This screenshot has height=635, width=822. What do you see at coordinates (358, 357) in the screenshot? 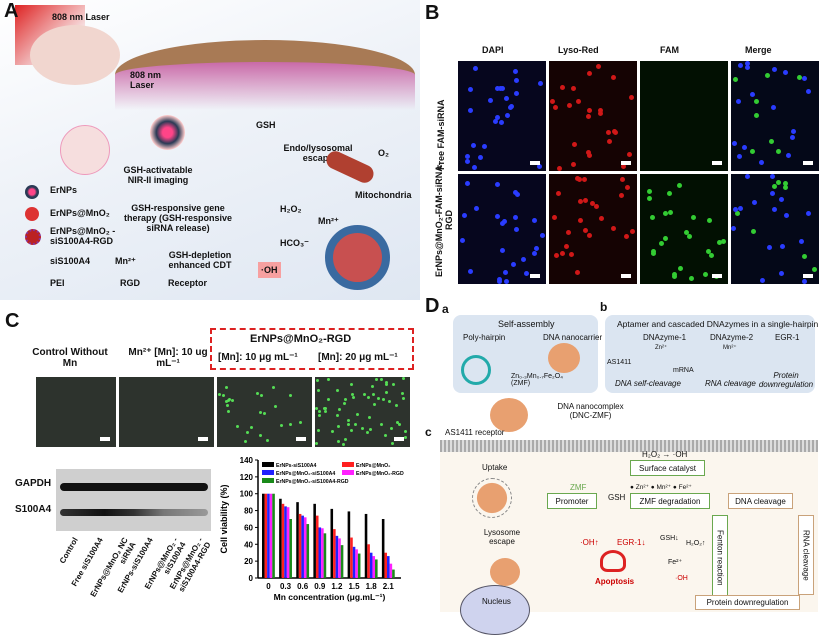
I see `group-20ug: [Mn]: 20 μg mL⁻¹` at bounding box center [358, 357].